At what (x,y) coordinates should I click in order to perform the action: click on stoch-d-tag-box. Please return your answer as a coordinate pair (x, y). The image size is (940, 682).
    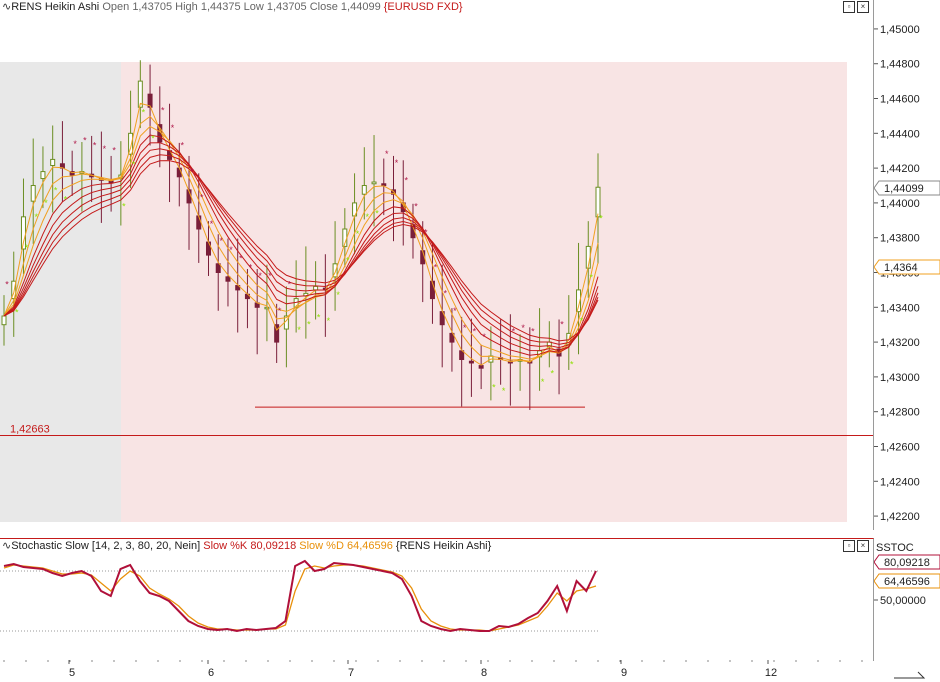
    Looking at the image, I should click on (907, 581).